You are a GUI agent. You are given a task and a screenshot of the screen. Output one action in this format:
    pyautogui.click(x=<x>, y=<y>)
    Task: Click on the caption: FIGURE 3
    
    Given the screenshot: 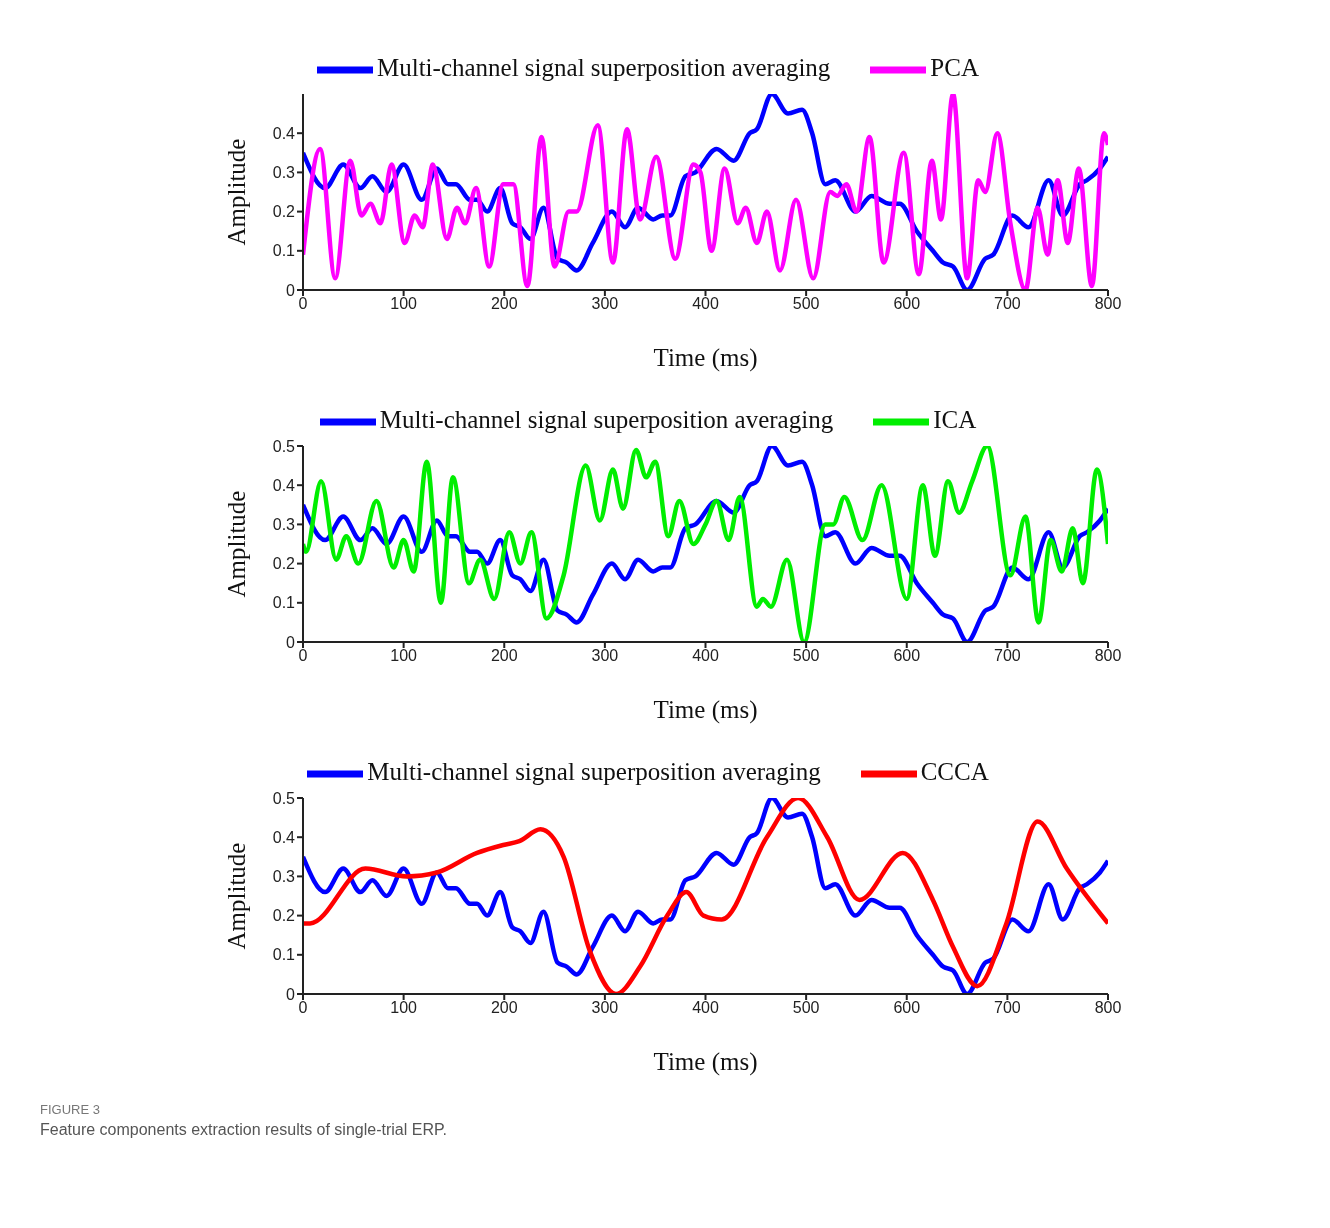 What is the action you would take?
    pyautogui.click(x=70, y=1109)
    